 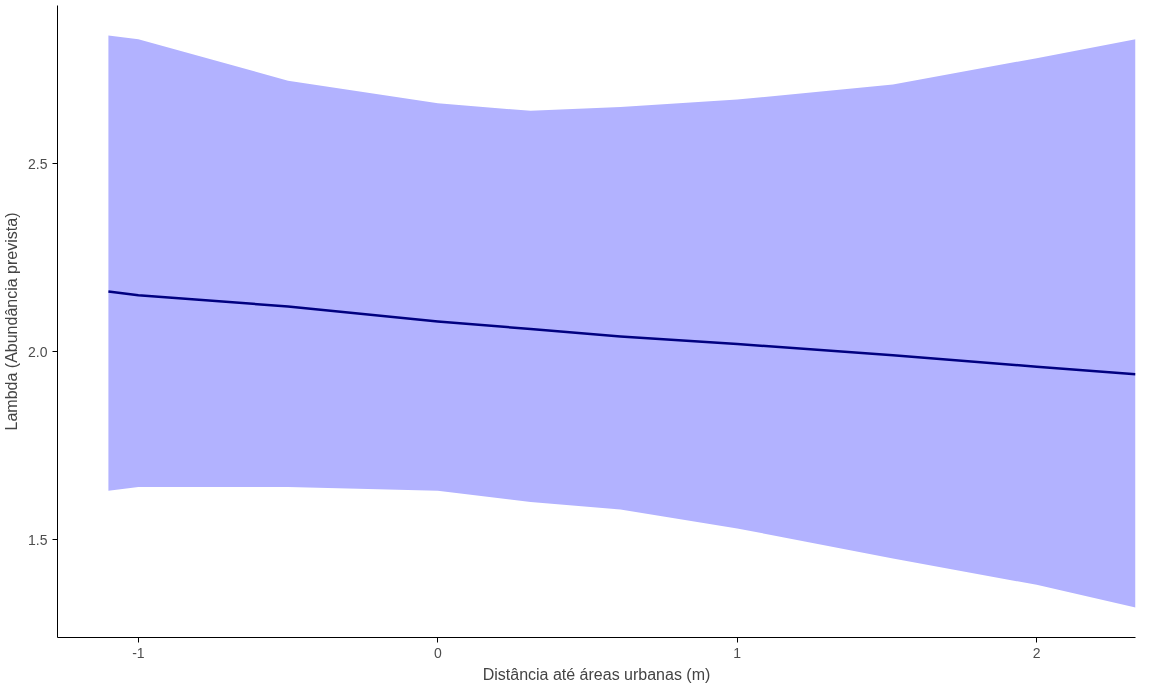 I want to click on line-series, so click(x=621, y=333).